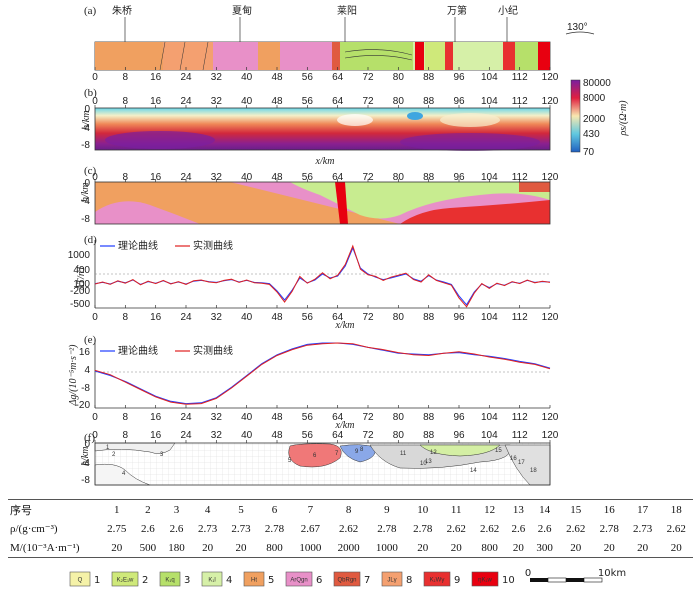  I want to click on x-tick-label: 24, so click(186, 435).